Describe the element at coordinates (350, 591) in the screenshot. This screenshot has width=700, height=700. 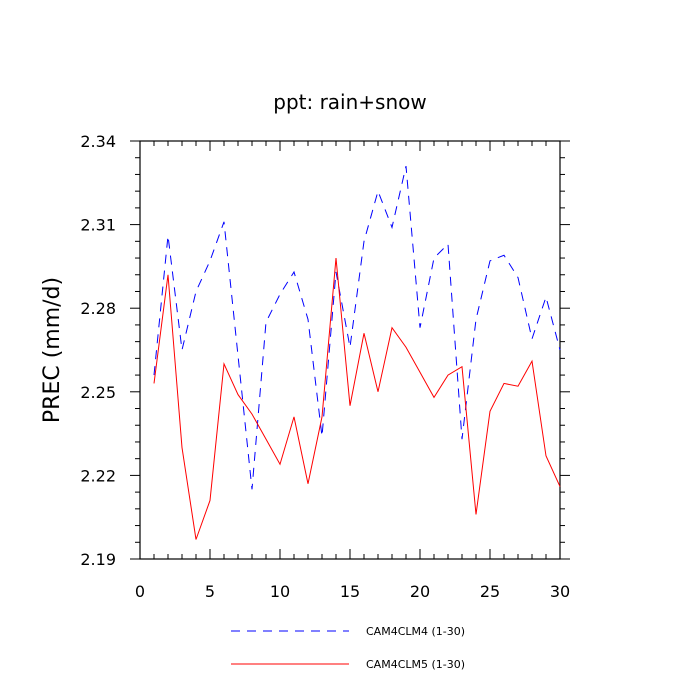
I see `x-tick-label: 15` at that location.